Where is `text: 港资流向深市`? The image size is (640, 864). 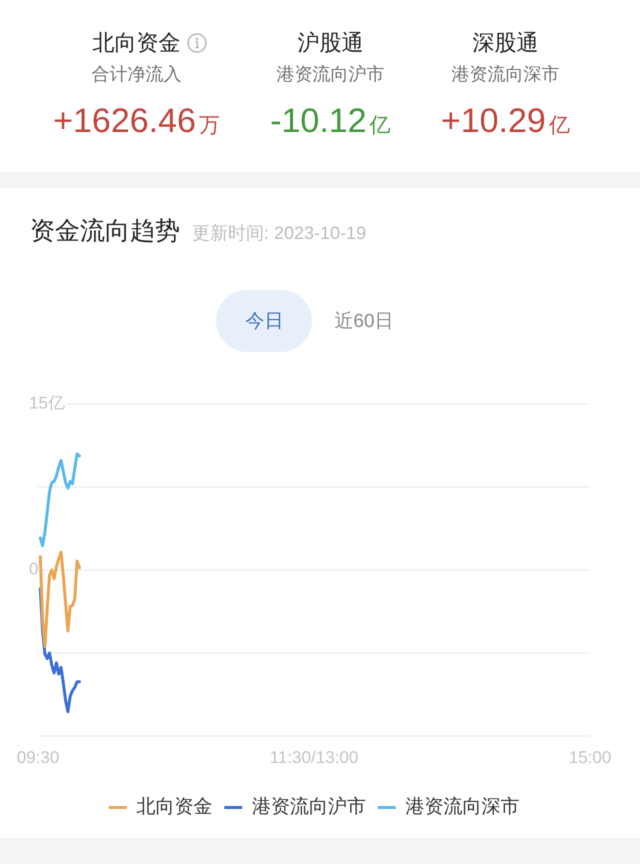
text: 港资流向深市 is located at coordinates (505, 74).